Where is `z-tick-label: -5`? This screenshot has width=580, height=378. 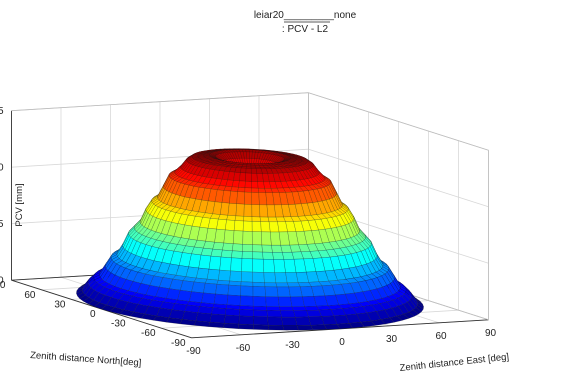 z-tick-label: -5 is located at coordinates (2, 224).